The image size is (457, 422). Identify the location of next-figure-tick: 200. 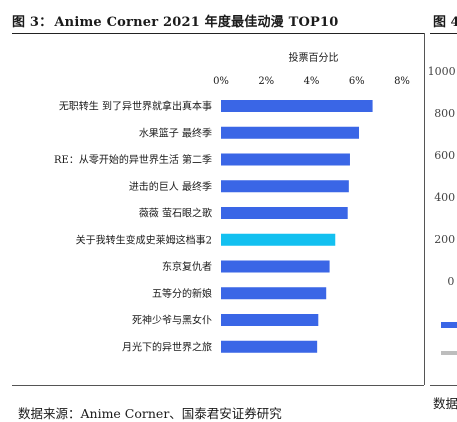
(445, 239).